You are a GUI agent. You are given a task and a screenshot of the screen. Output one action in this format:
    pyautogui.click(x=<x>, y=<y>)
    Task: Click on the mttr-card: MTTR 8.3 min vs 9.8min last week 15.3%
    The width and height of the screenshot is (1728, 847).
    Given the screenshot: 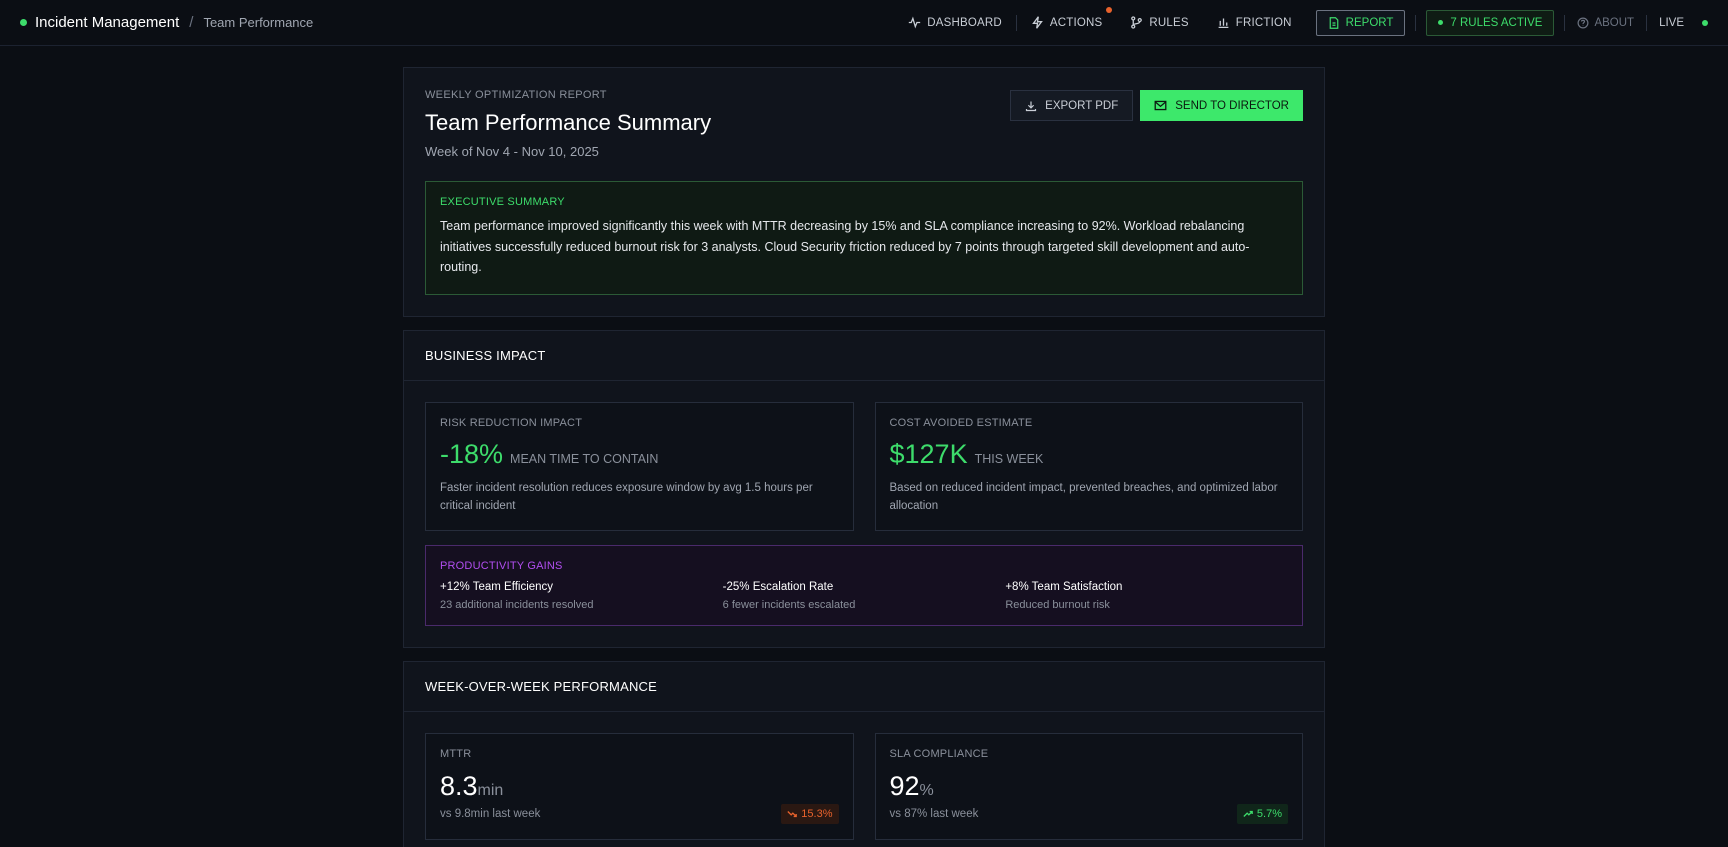 What is the action you would take?
    pyautogui.click(x=639, y=786)
    